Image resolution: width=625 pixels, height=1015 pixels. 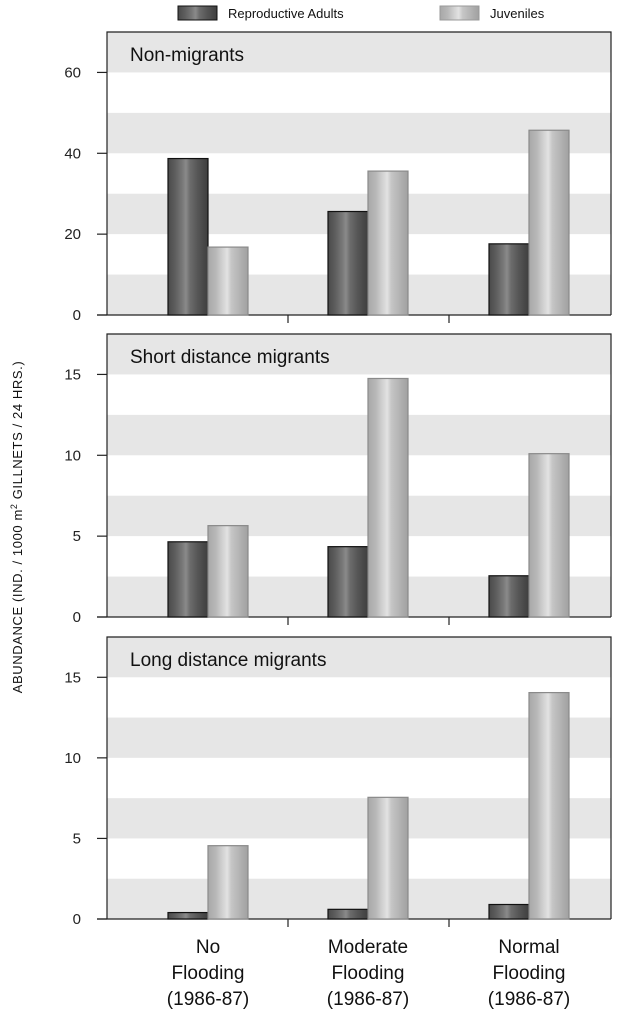 What do you see at coordinates (72, 234) in the screenshot?
I see `y-tick-label: 20` at bounding box center [72, 234].